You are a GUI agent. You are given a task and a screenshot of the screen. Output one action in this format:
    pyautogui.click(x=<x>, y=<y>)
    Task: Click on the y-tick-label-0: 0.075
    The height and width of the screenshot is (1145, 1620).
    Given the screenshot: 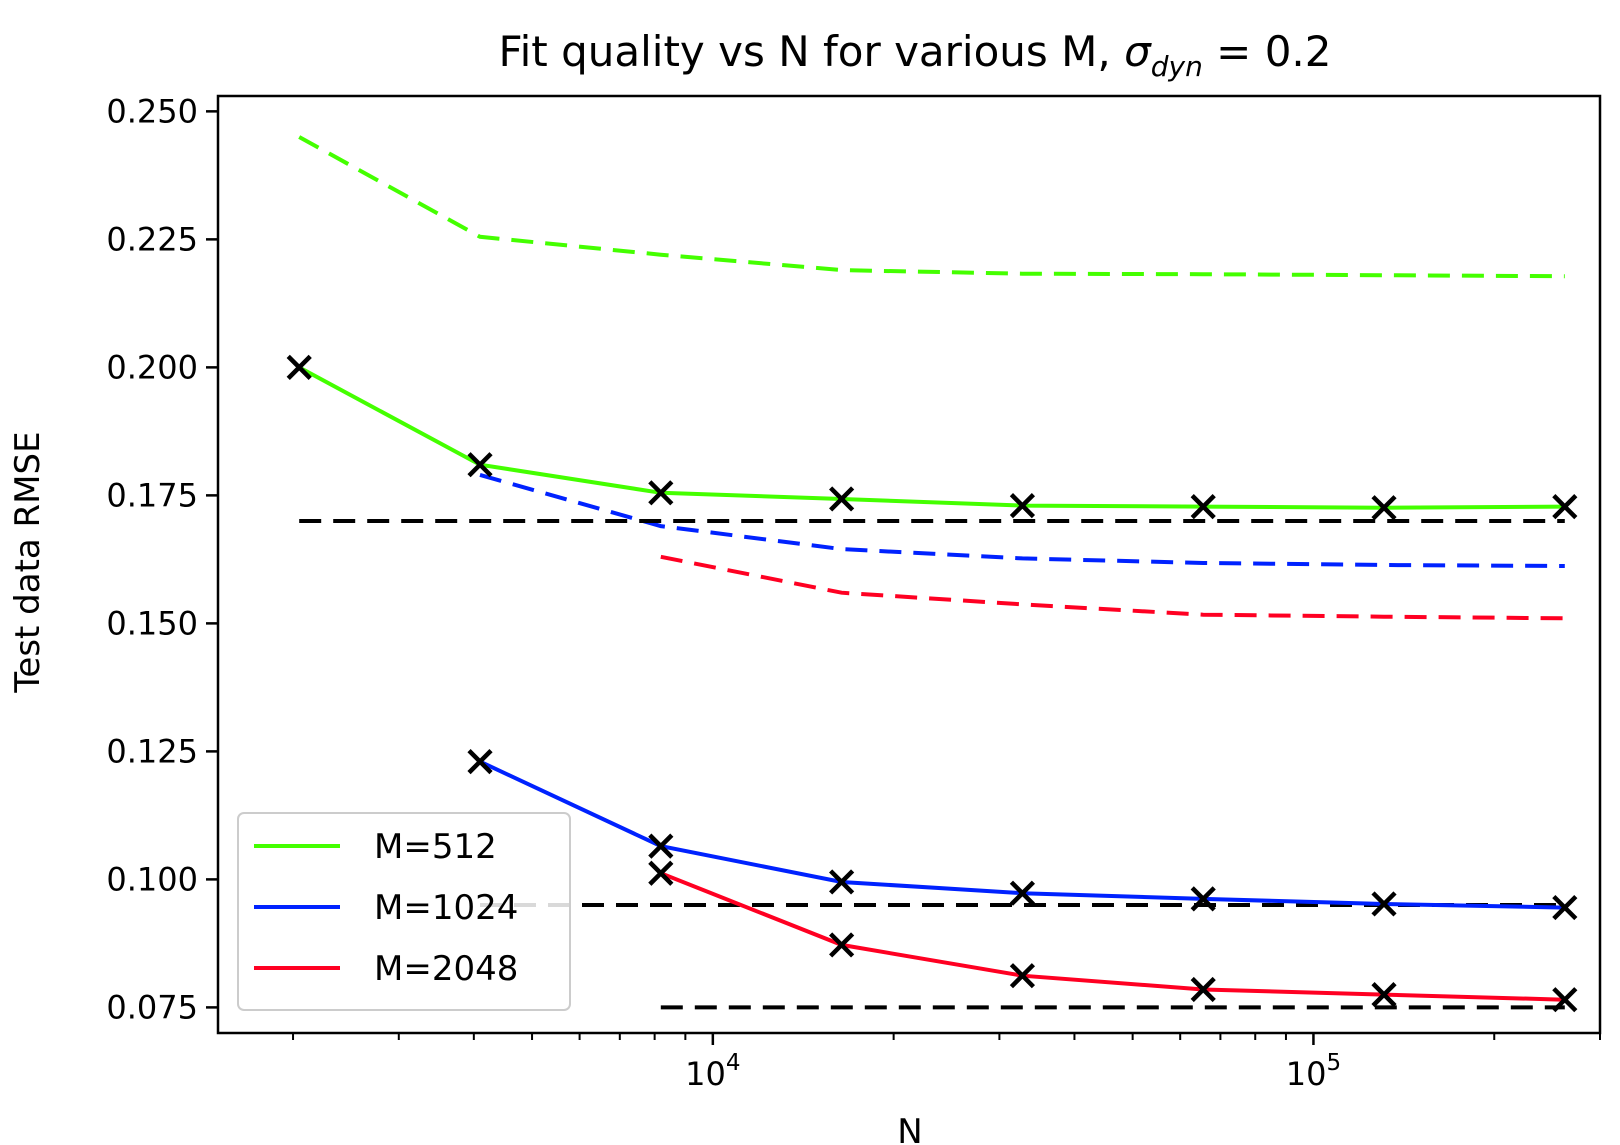 What is the action you would take?
    pyautogui.click(x=152, y=1007)
    